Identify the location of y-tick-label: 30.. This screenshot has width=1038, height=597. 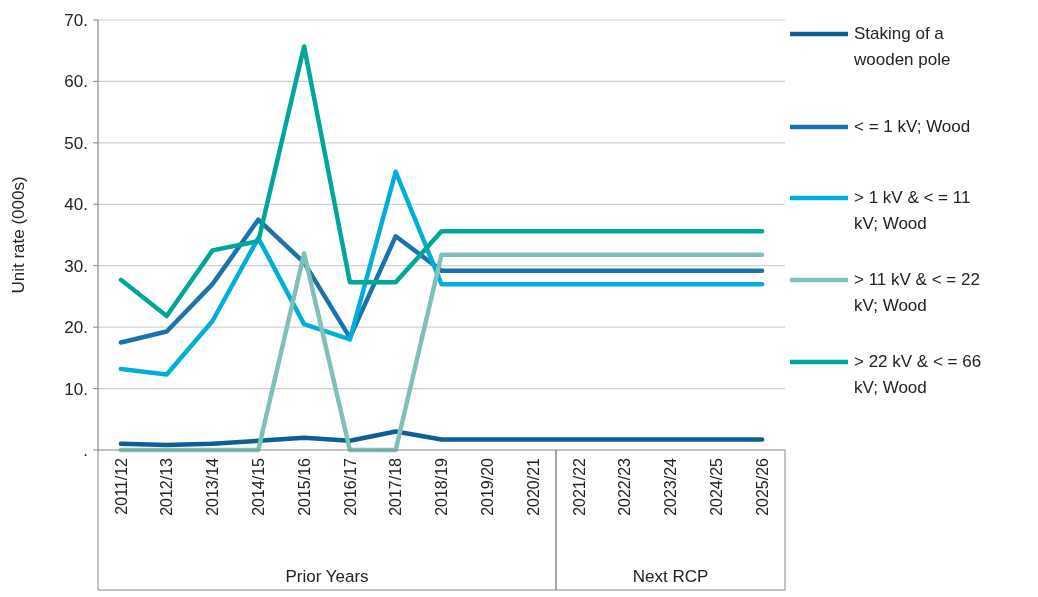
(76, 266).